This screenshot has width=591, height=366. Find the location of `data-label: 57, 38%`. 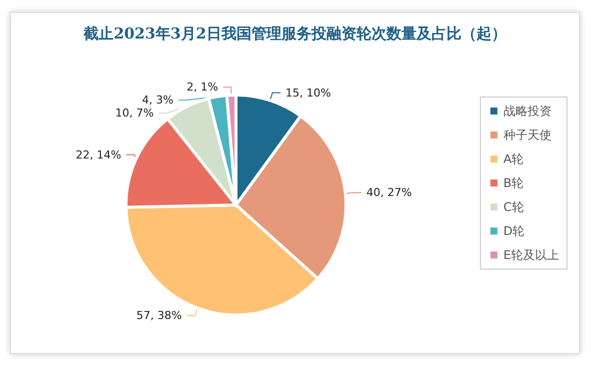

data-label: 57, 38% is located at coordinates (159, 315).